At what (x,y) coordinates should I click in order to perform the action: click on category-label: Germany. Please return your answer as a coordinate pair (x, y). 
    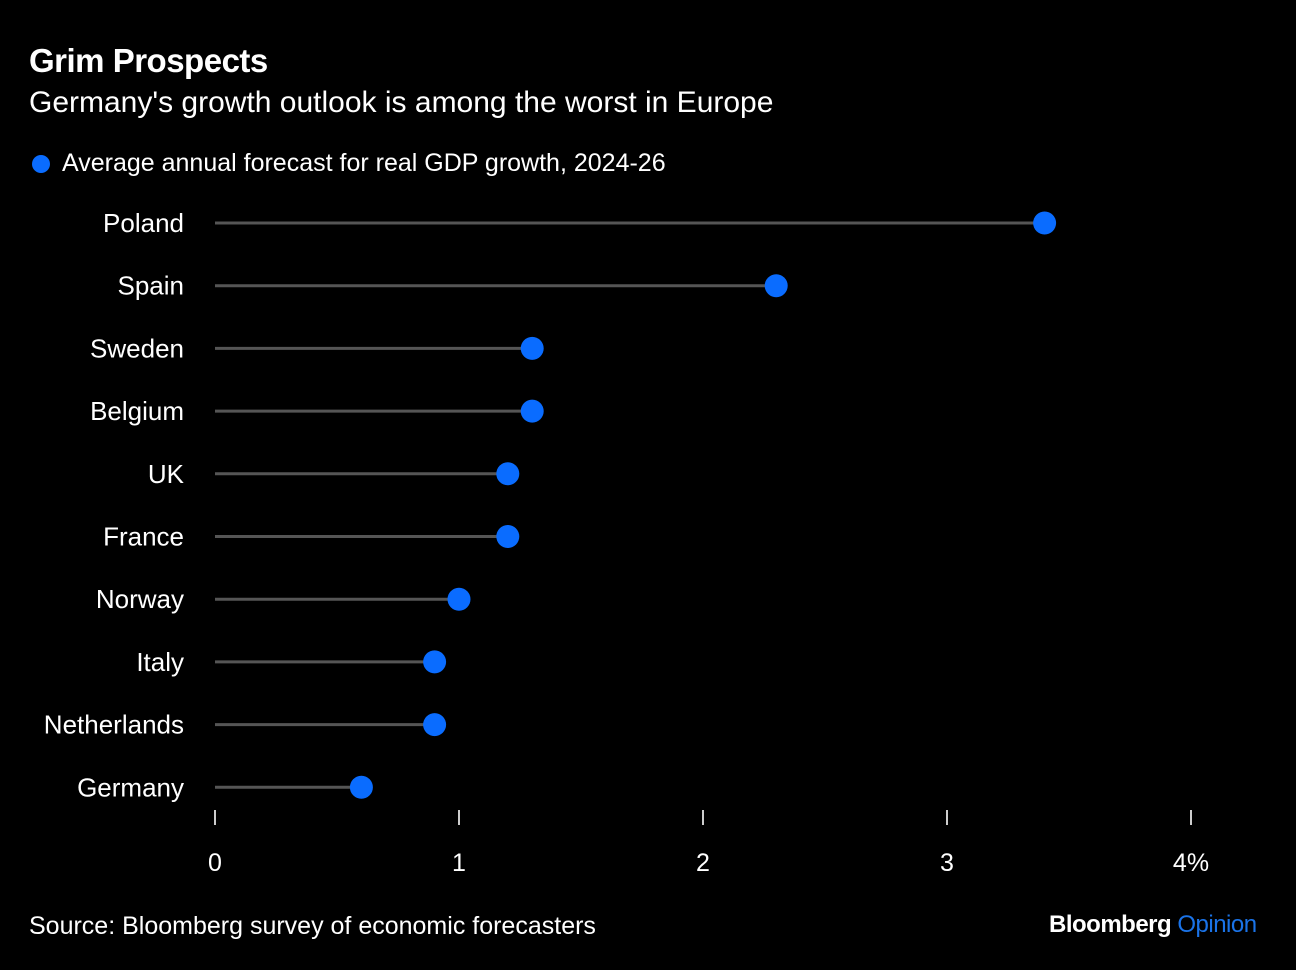
    Looking at the image, I should click on (130, 787).